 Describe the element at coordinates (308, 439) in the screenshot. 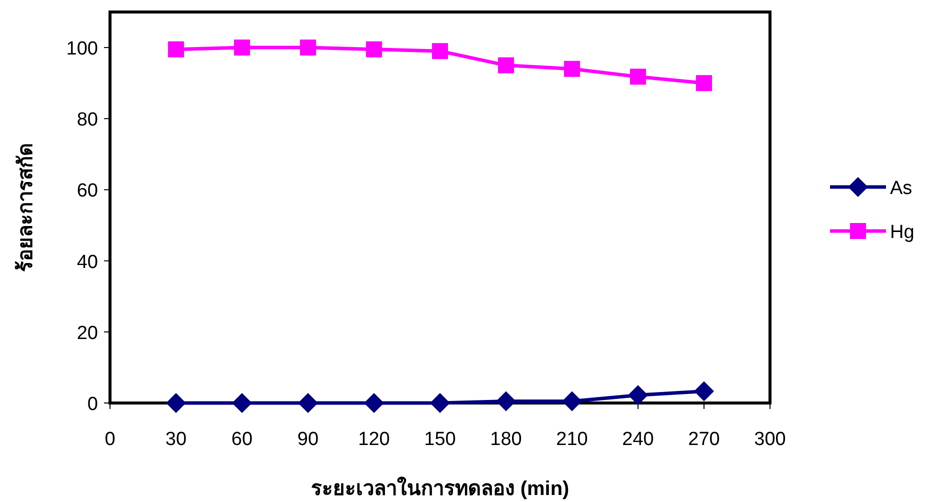

I see `x-tick-label: 90` at that location.